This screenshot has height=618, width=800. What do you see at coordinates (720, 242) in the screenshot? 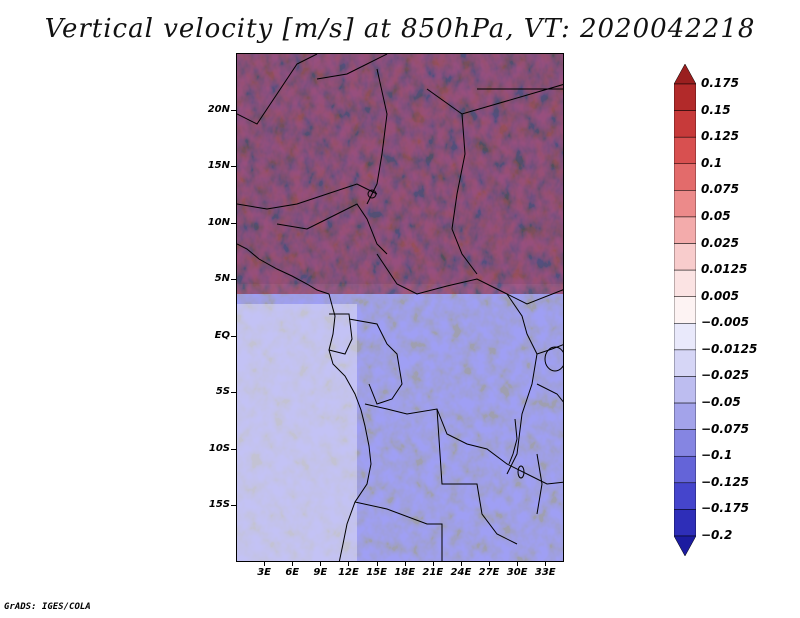
I see `colorbar-label: 0.025` at bounding box center [720, 242].